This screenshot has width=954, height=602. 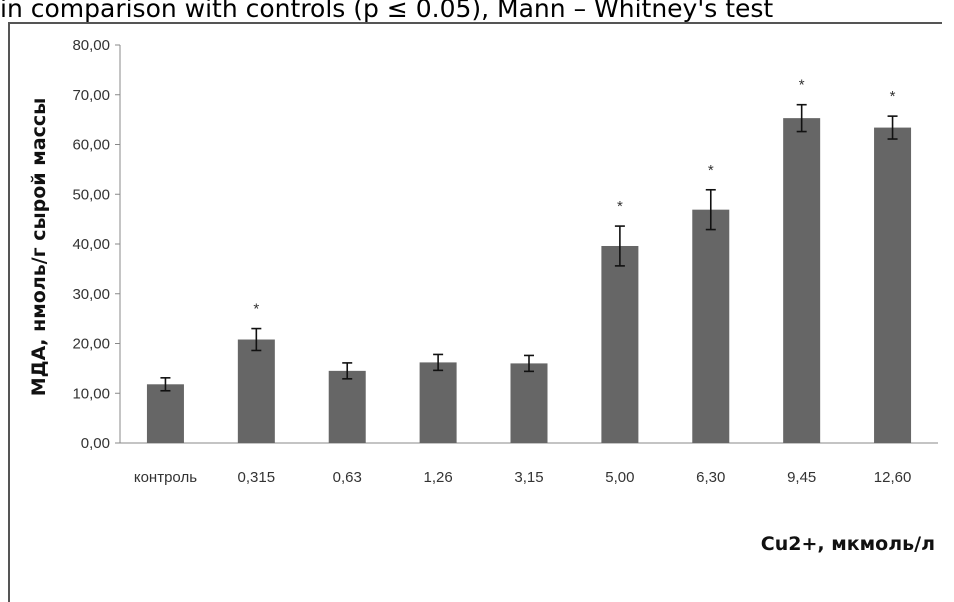 I want to click on y-tick-label: 40,00, so click(x=91, y=244).